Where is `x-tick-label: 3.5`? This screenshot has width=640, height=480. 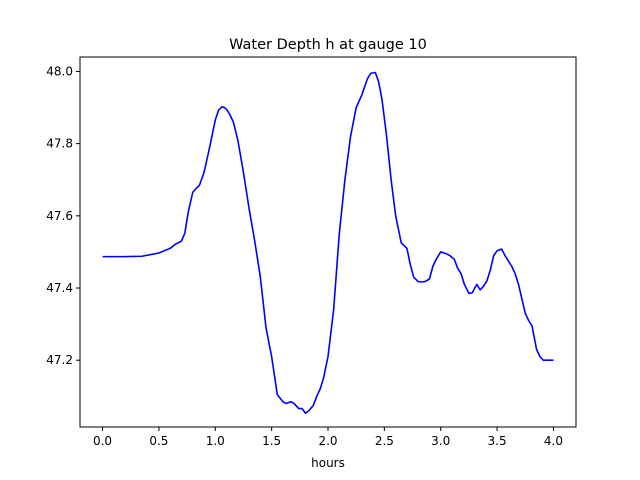 x-tick-label: 3.5 is located at coordinates (497, 441).